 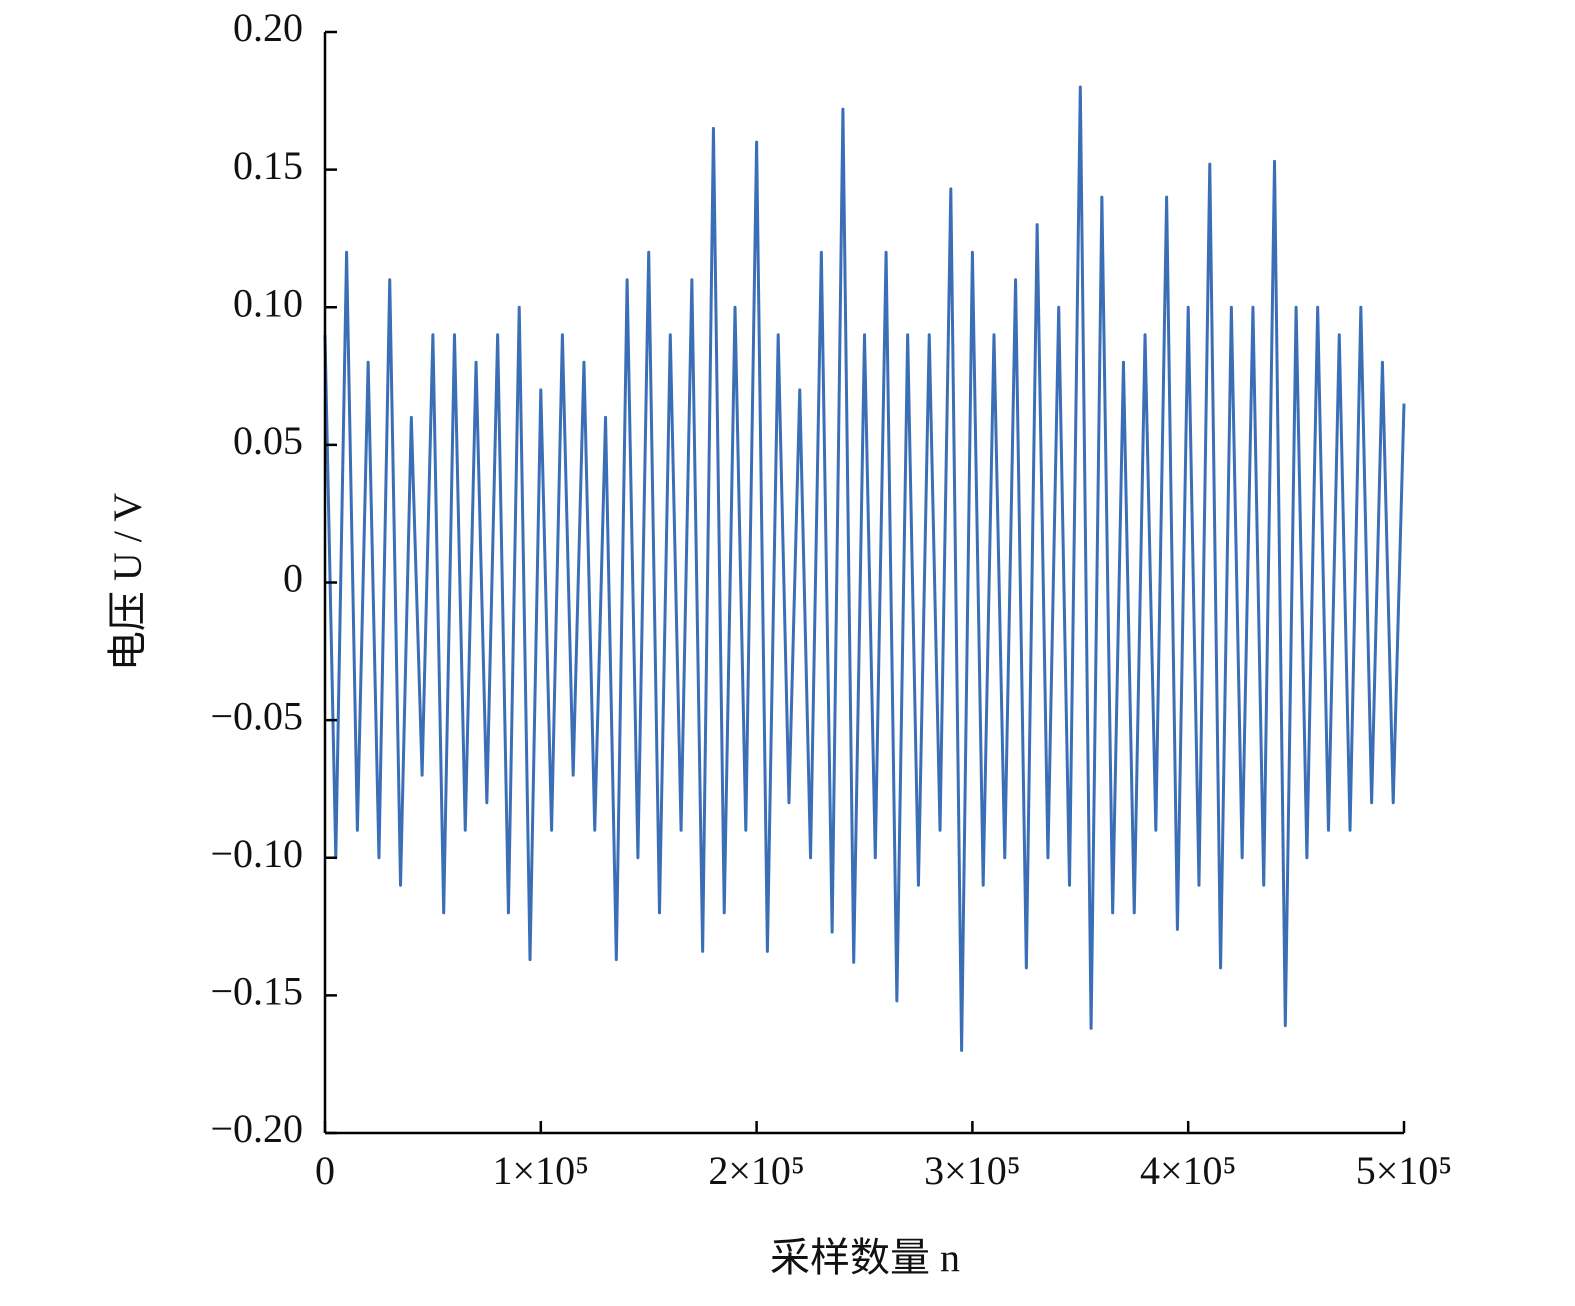 What do you see at coordinates (1404, 1170) in the screenshot?
I see `x-tick-label: 5×10⁵` at bounding box center [1404, 1170].